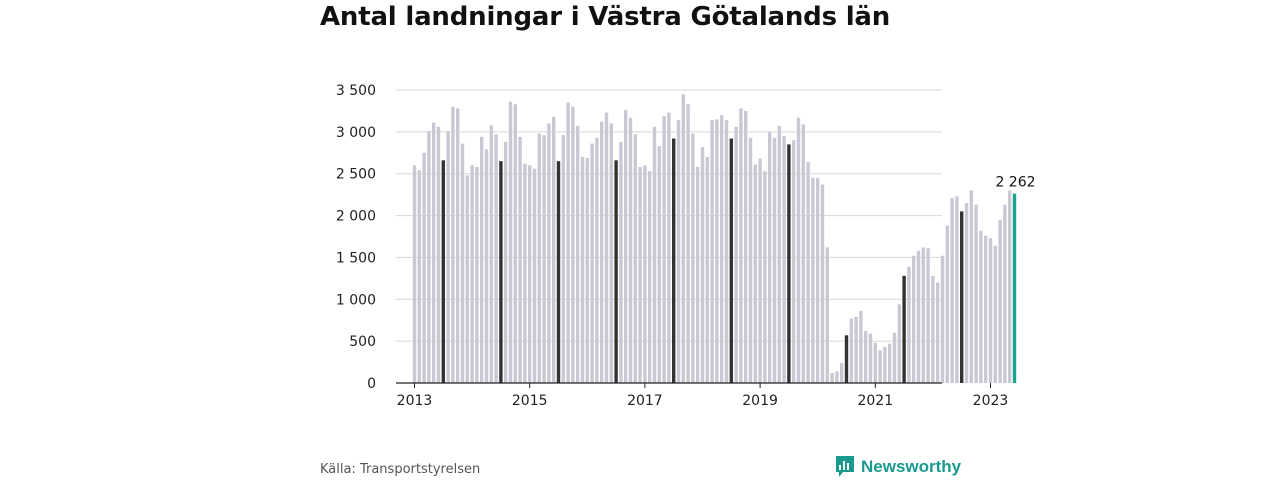 This screenshot has width=1280, height=480. What do you see at coordinates (356, 133) in the screenshot?
I see `y-tick-label: 3 000` at bounding box center [356, 133].